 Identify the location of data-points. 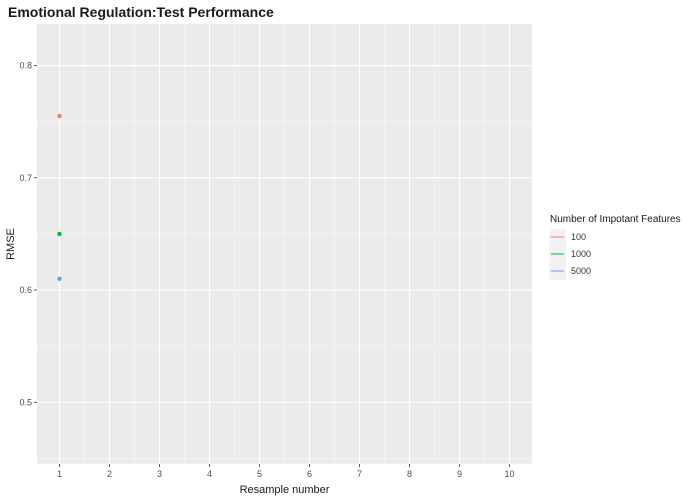
(59, 197).